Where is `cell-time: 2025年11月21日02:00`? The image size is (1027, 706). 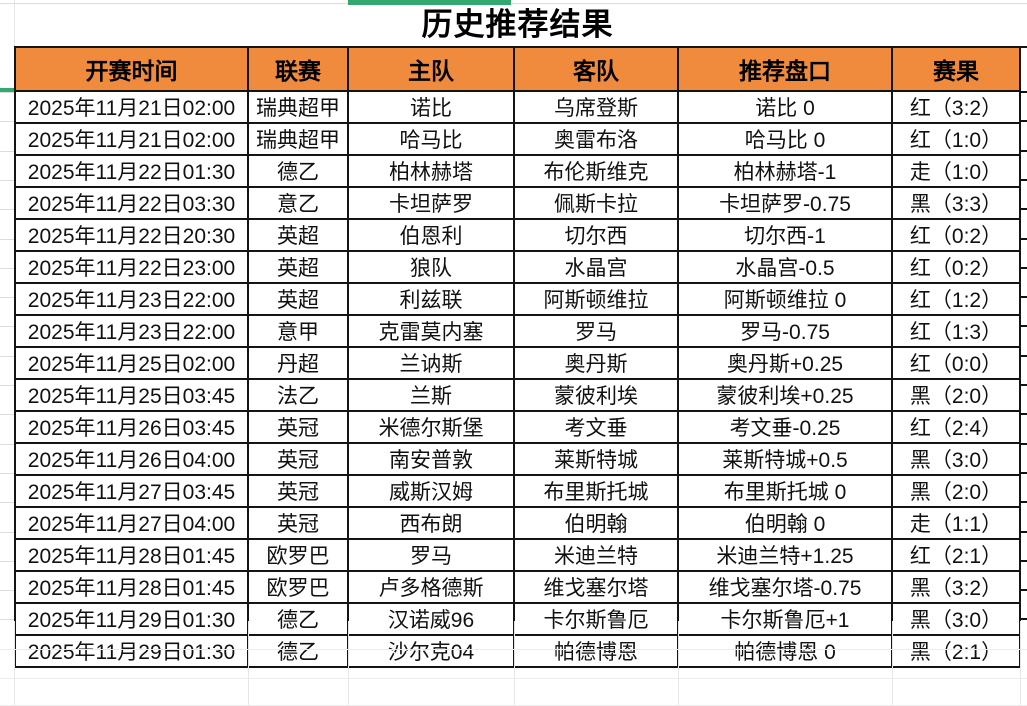 cell-time: 2025年11月21日02:00 is located at coordinates (131, 107).